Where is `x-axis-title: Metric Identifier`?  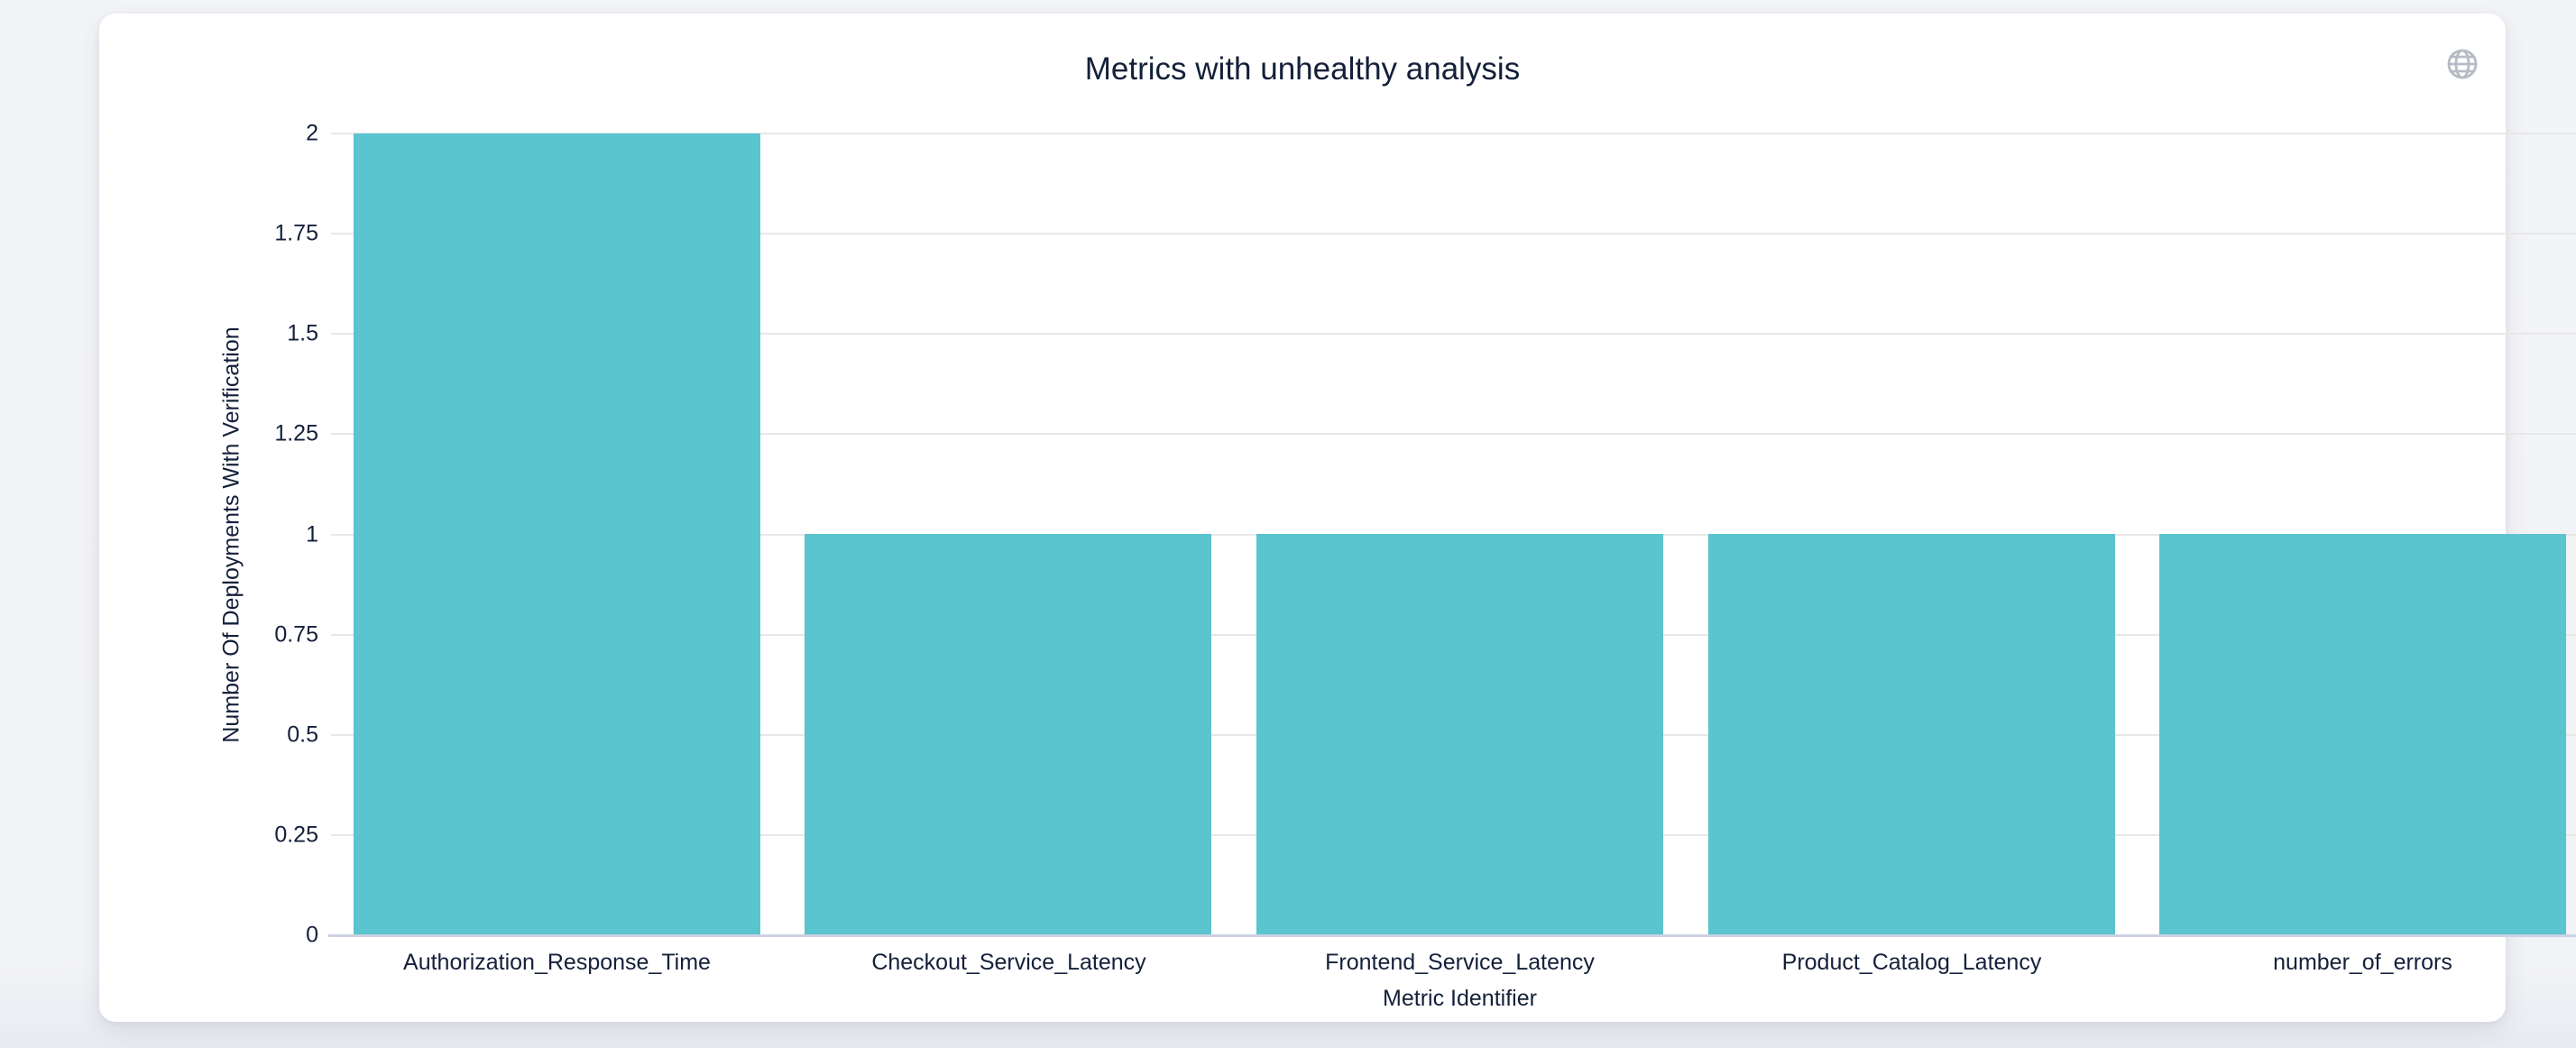
x-axis-title: Metric Identifier is located at coordinates (1460, 999).